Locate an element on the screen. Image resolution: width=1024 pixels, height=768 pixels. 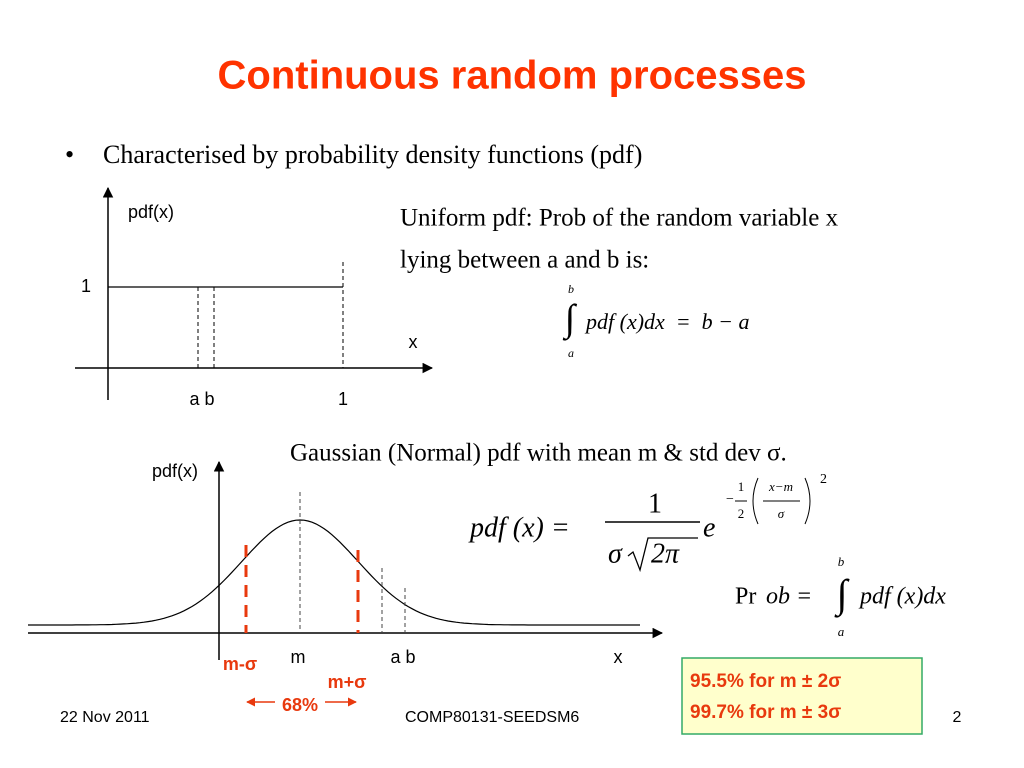
prob-lhs: ob = is located at coordinates (789, 597).